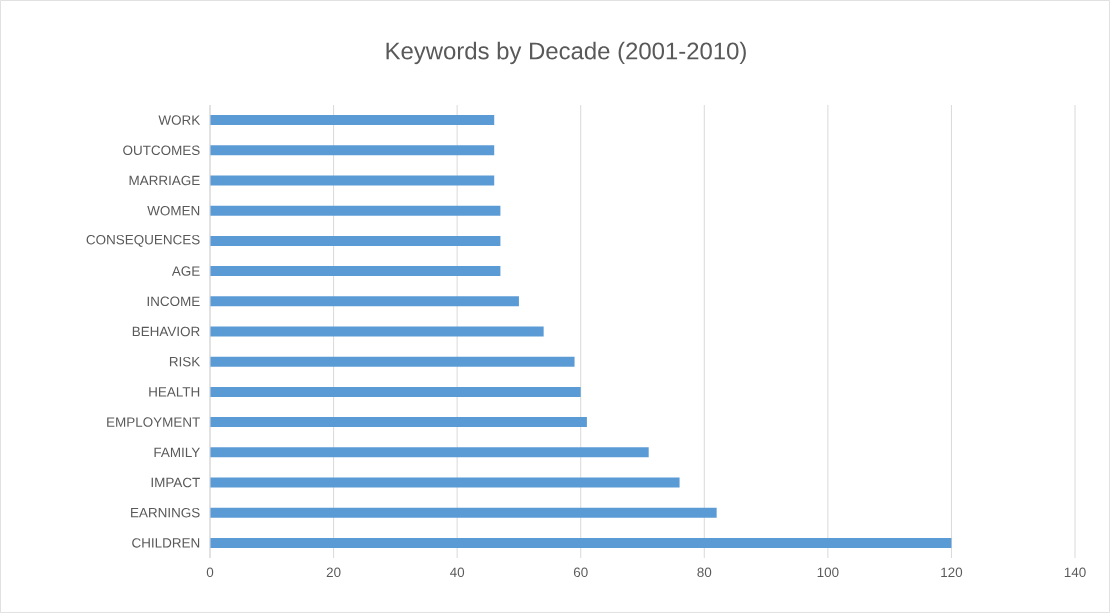 The width and height of the screenshot is (1110, 613). What do you see at coordinates (1075, 572) in the screenshot?
I see `x-tick-label: 140` at bounding box center [1075, 572].